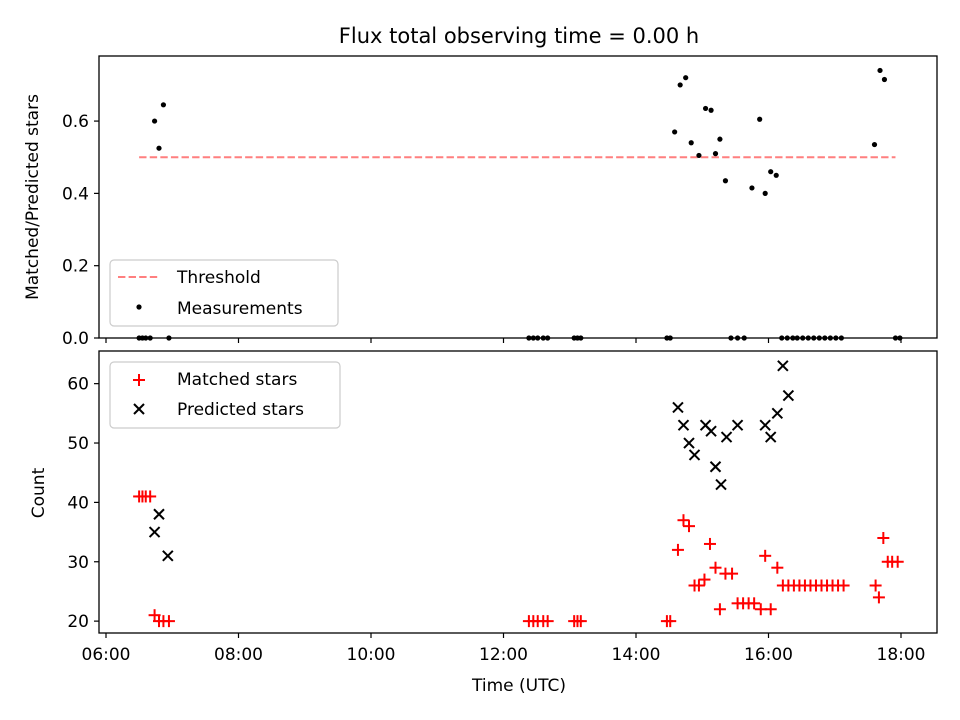 The height and width of the screenshot is (720, 960). Describe the element at coordinates (240, 410) in the screenshot. I see `legend-predicted-label: Predicted stars` at that location.